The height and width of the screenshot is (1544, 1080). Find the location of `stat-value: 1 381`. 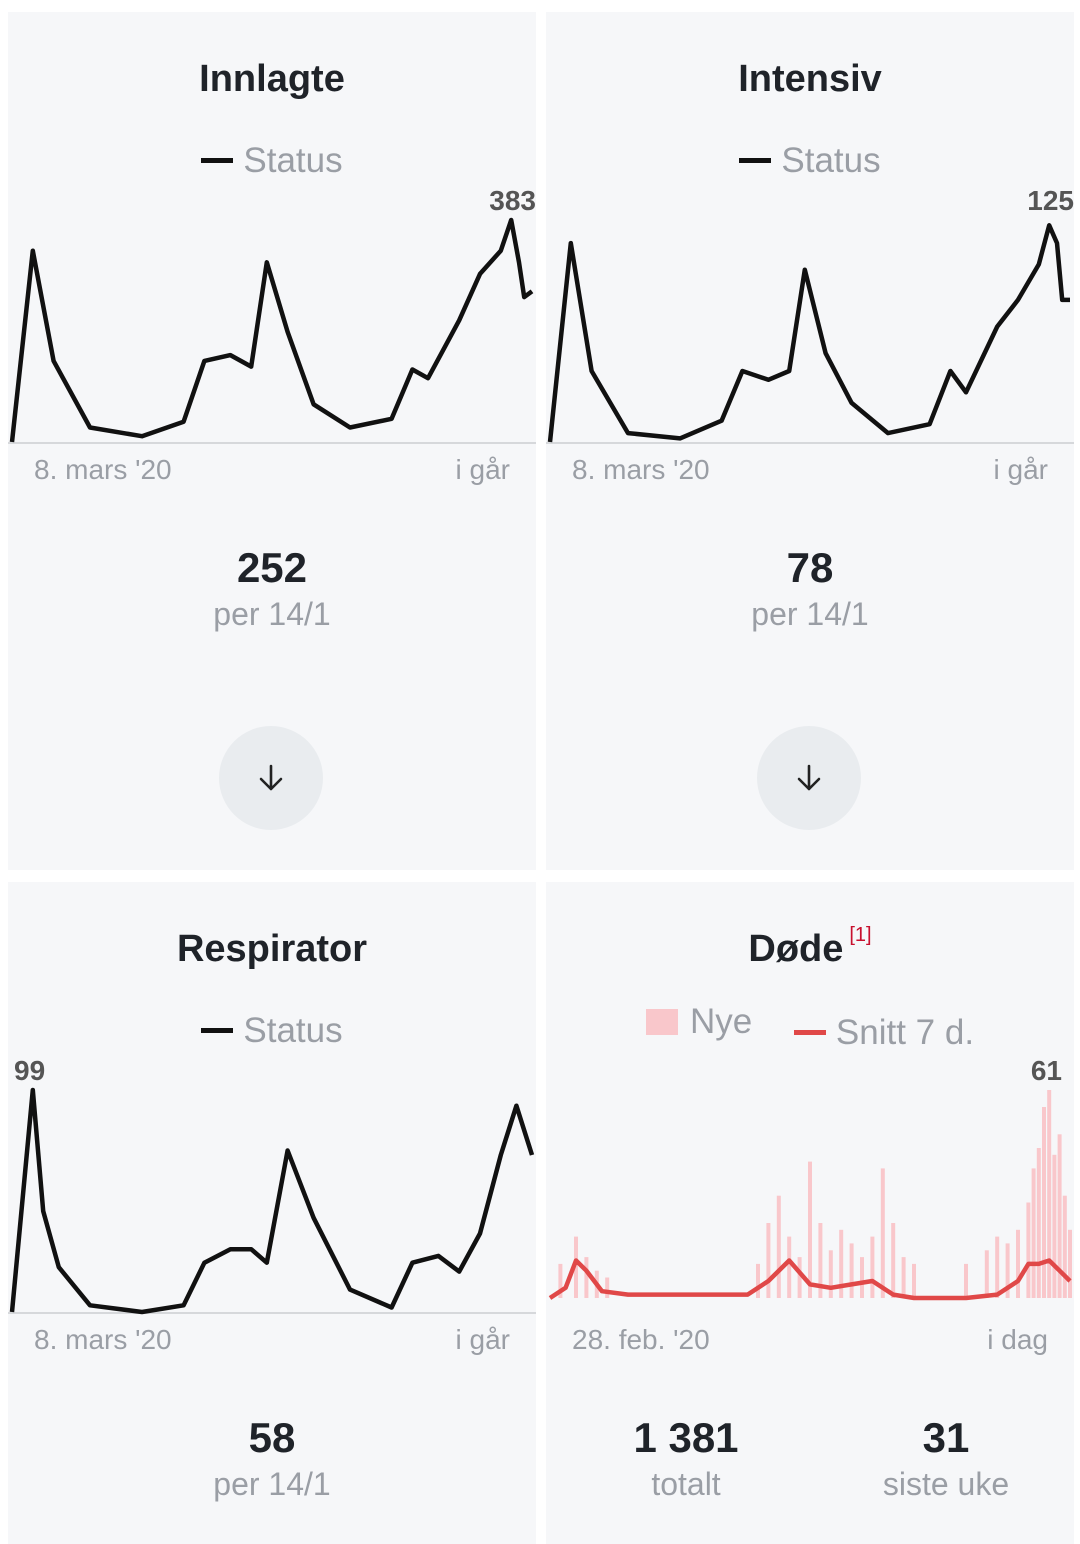

stat-value: 1 381 is located at coordinates (686, 1437).